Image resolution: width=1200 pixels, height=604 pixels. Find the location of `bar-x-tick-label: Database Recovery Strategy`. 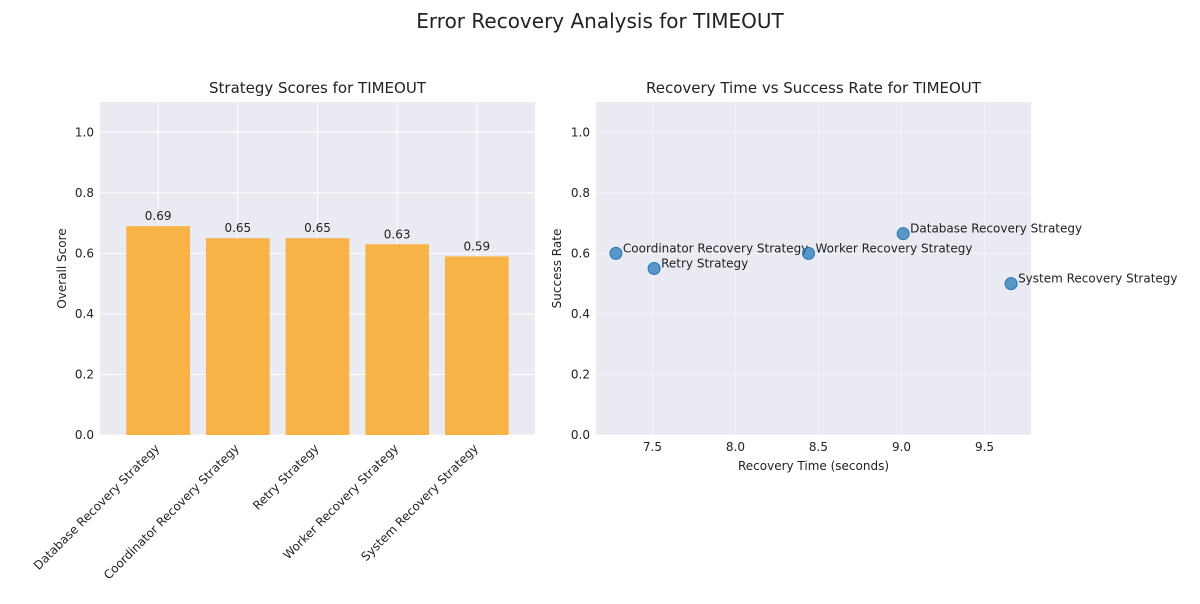

bar-x-tick-label: Database Recovery Strategy is located at coordinates (96, 506).